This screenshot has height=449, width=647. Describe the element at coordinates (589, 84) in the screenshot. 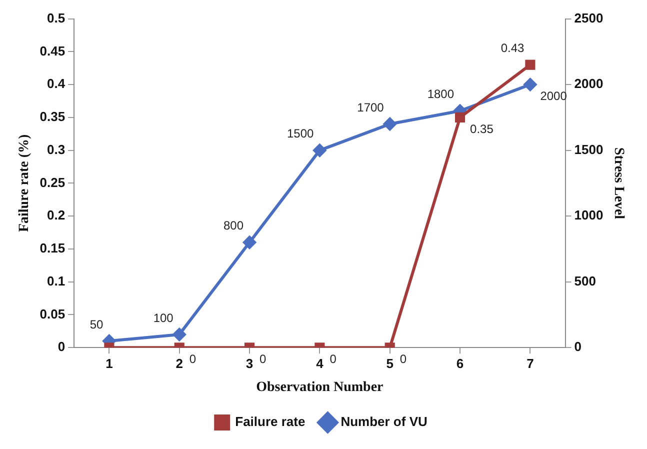

I see `y2-tick-label: 2000` at that location.